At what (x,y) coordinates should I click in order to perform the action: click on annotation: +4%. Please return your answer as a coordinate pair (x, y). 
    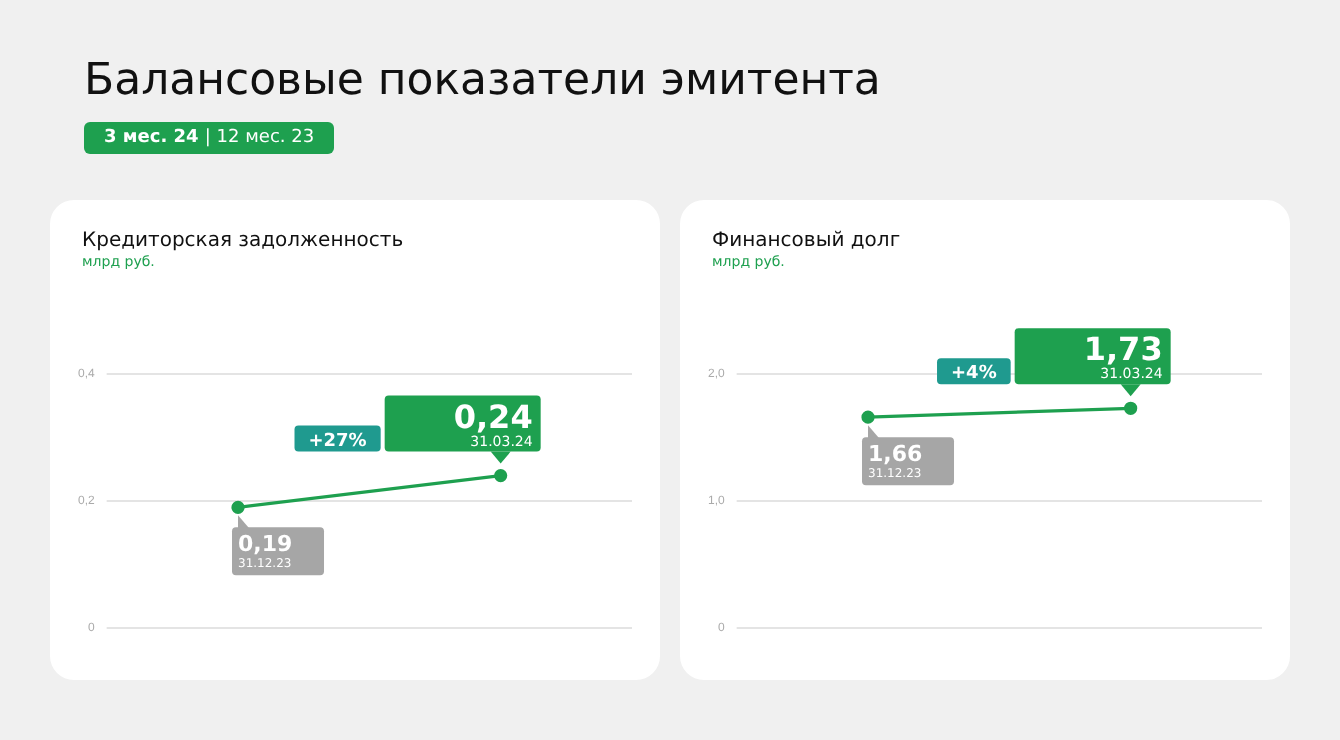
    Looking at the image, I should click on (974, 374).